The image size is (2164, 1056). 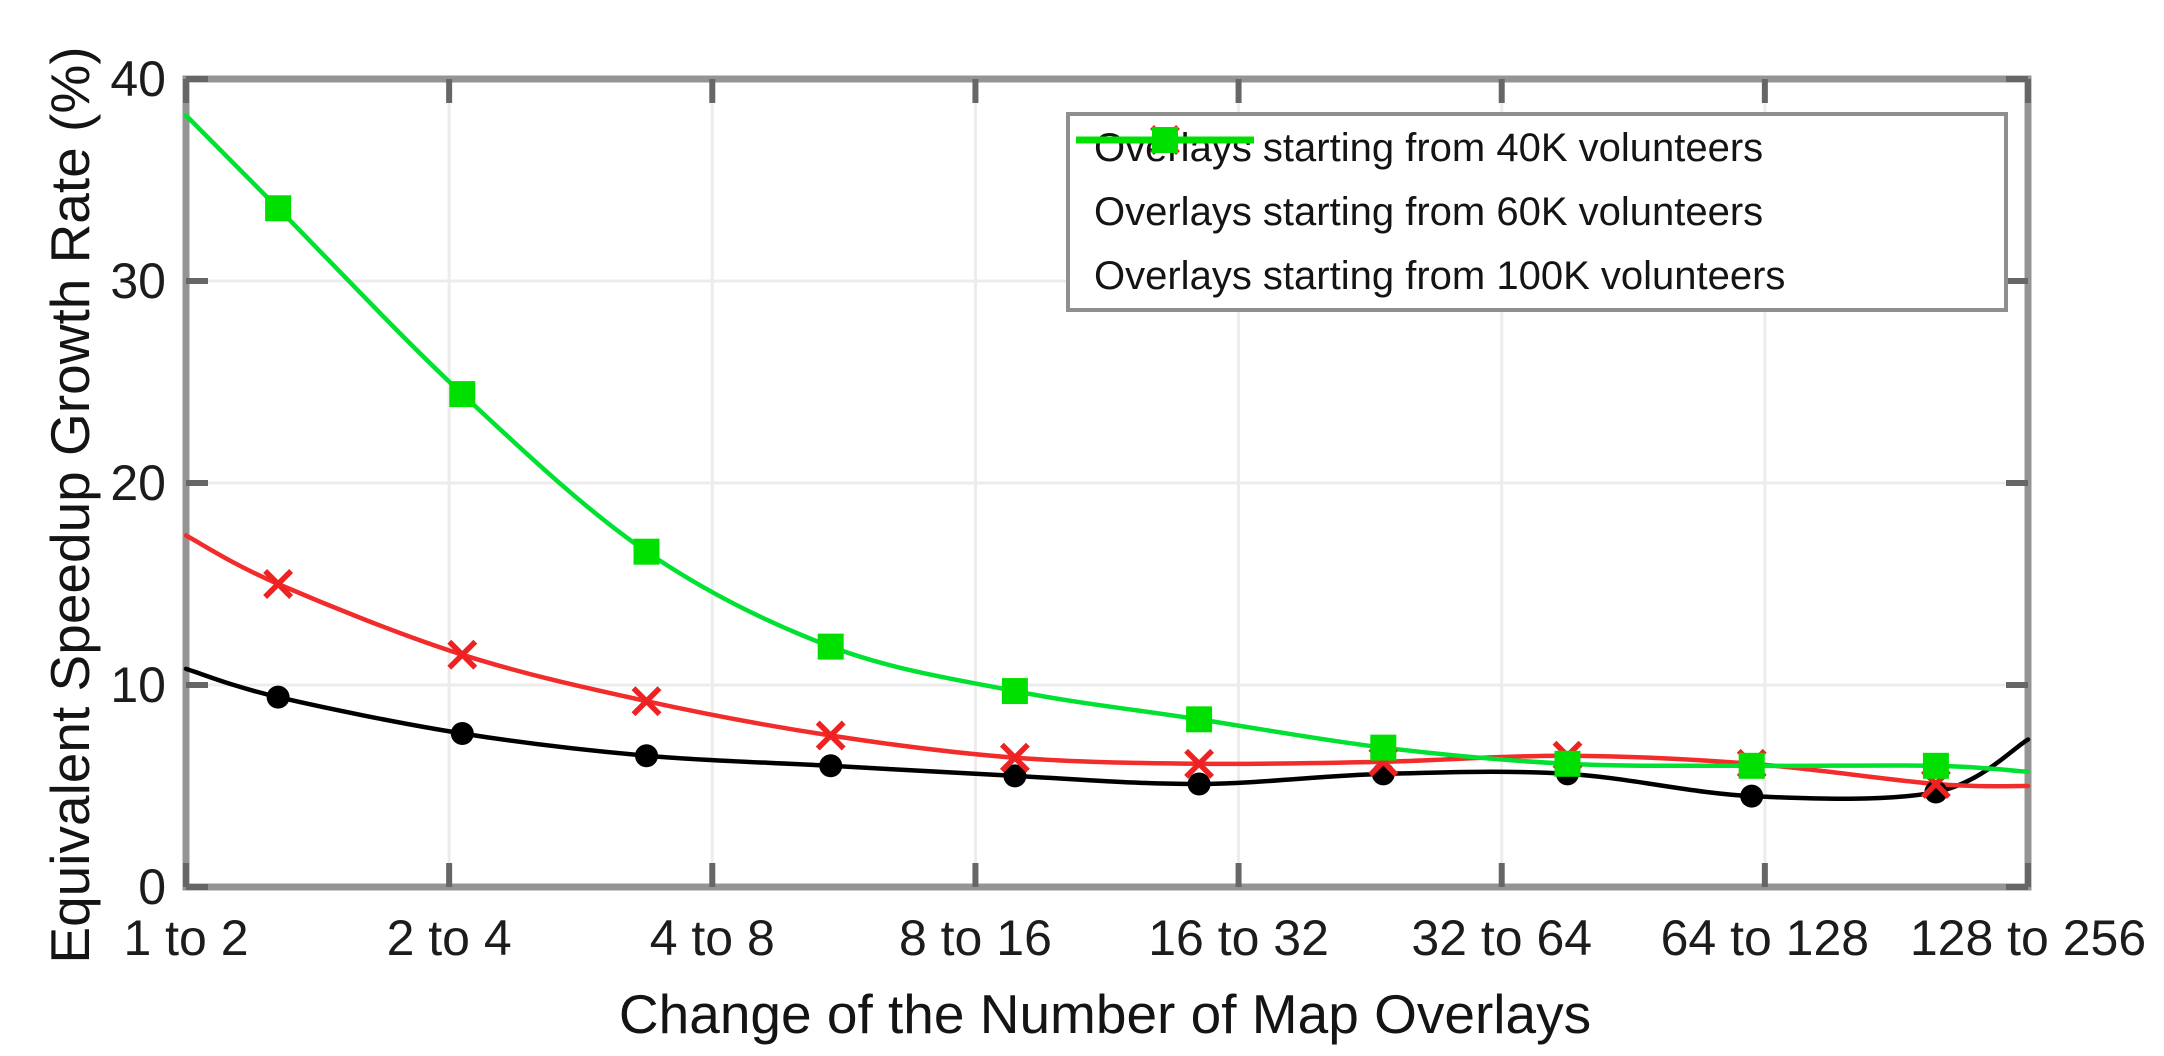 What do you see at coordinates (152, 887) in the screenshot?
I see `y-tick-label: 0` at bounding box center [152, 887].